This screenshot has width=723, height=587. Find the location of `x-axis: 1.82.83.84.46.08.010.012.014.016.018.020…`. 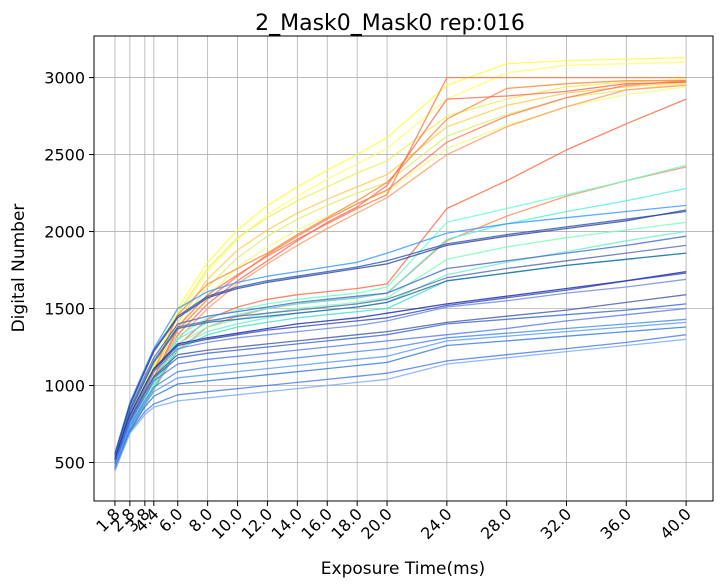

x-axis: 1.82.83.84.46.08.010.012.014.016.018.020… is located at coordinates (393, 522).